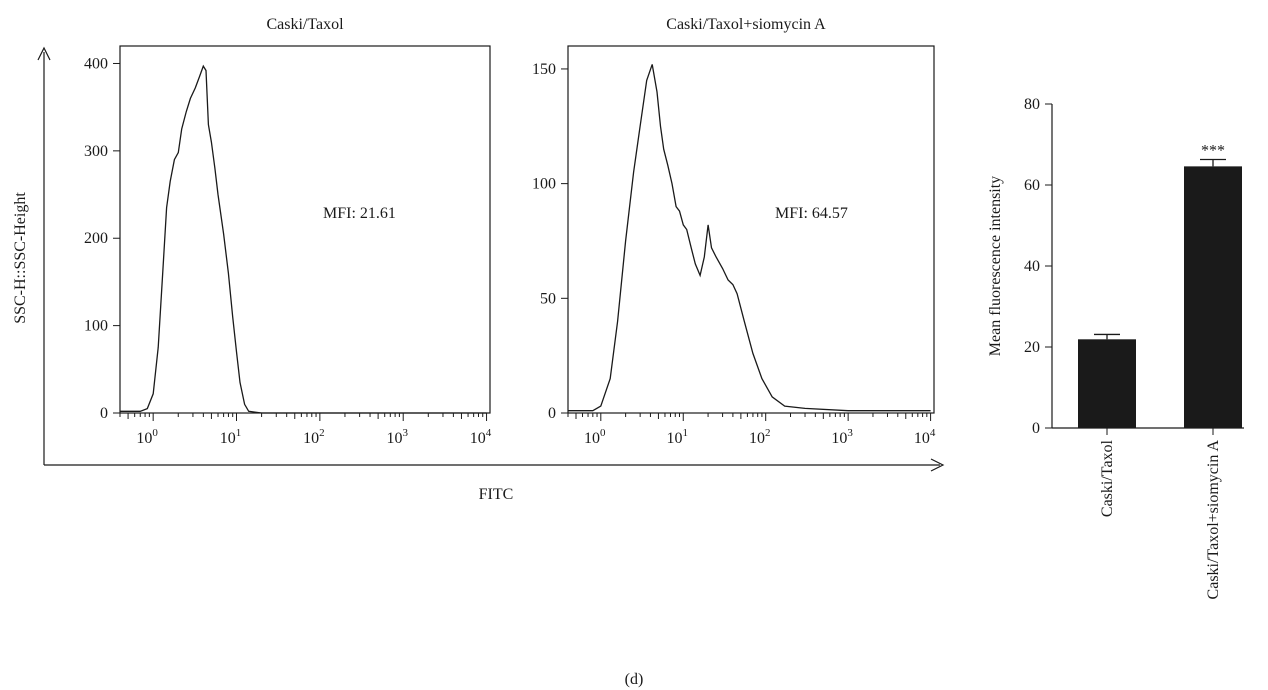 The width and height of the screenshot is (1268, 690). Describe the element at coordinates (811, 213) in the screenshot. I see `mfi-annotation: MFI: 64.57` at that location.